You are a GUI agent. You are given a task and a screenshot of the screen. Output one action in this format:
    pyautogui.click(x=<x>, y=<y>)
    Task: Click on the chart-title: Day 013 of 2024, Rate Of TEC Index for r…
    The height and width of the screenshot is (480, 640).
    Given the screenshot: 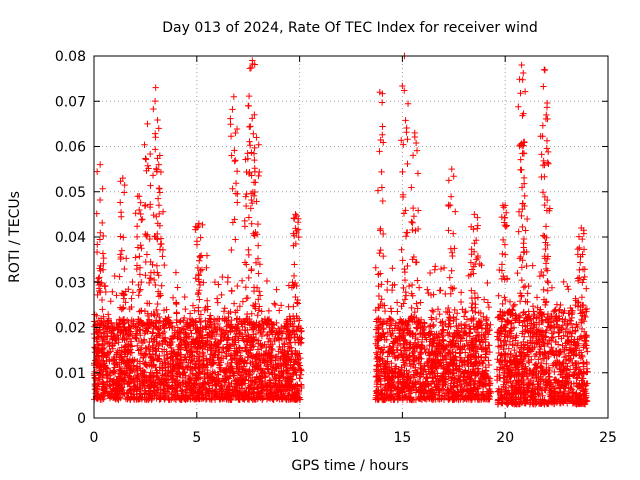 What is the action you would take?
    pyautogui.click(x=349, y=28)
    